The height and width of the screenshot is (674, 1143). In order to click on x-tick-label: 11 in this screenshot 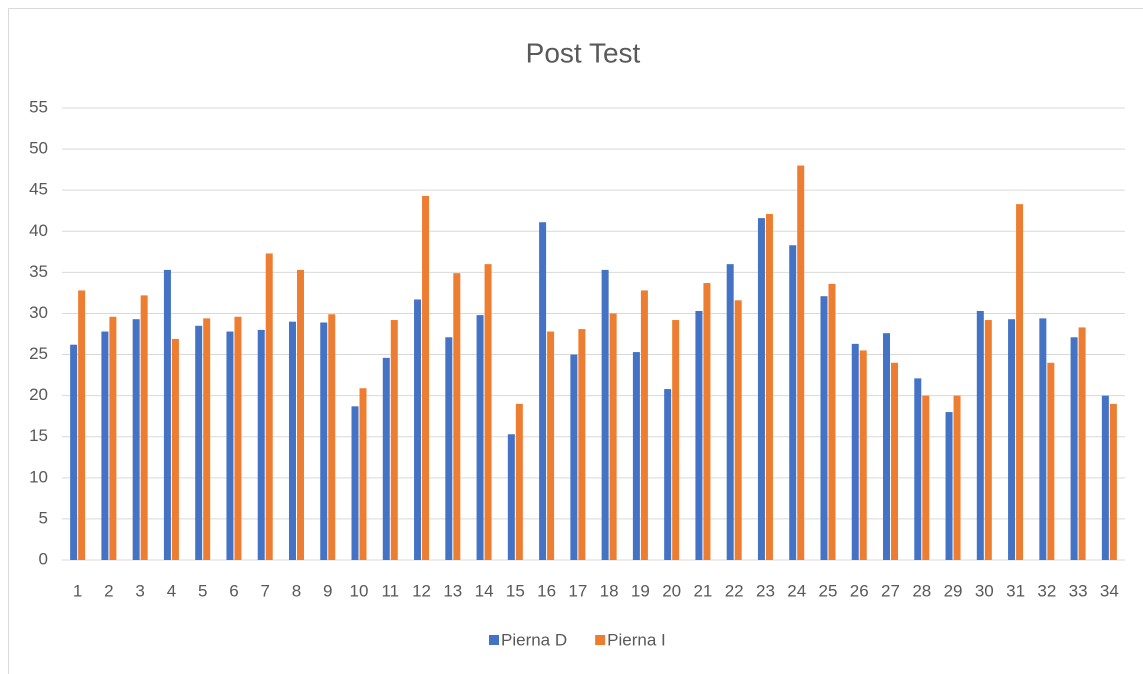, I will do `click(390, 590)`.